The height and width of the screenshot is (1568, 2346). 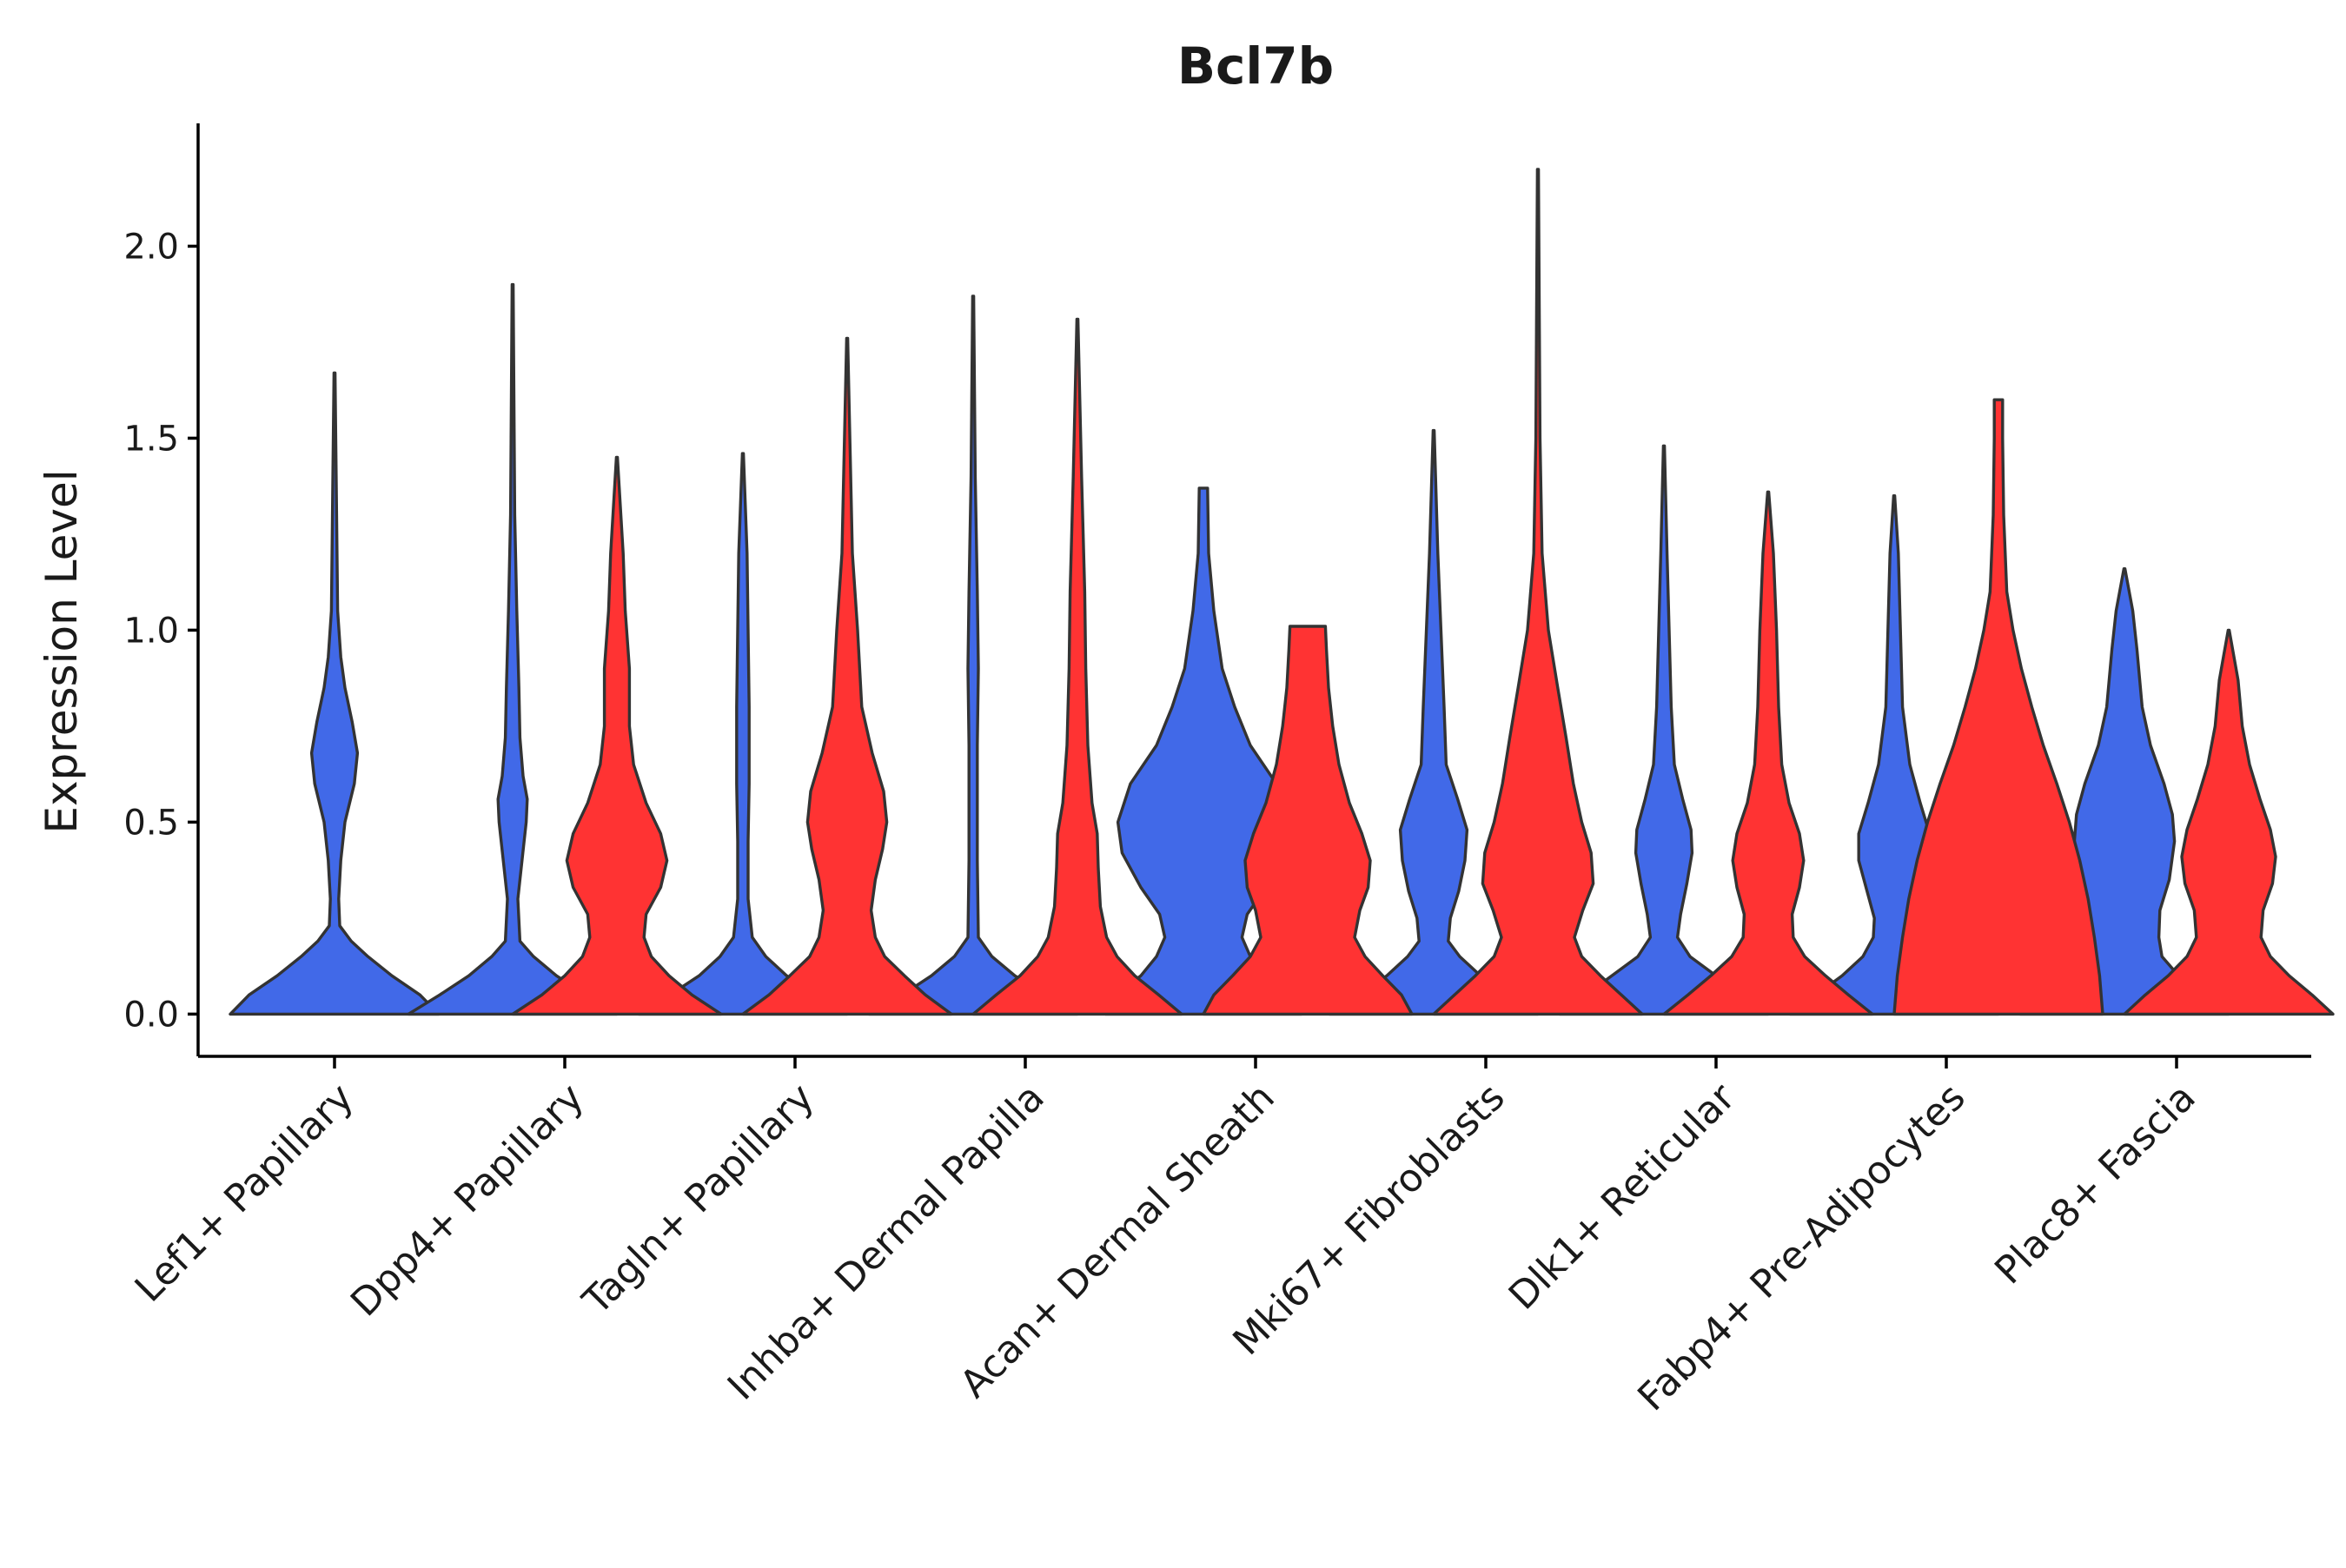 I want to click on x-tick-label: Plac8+ Fascia, so click(x=2095, y=1184).